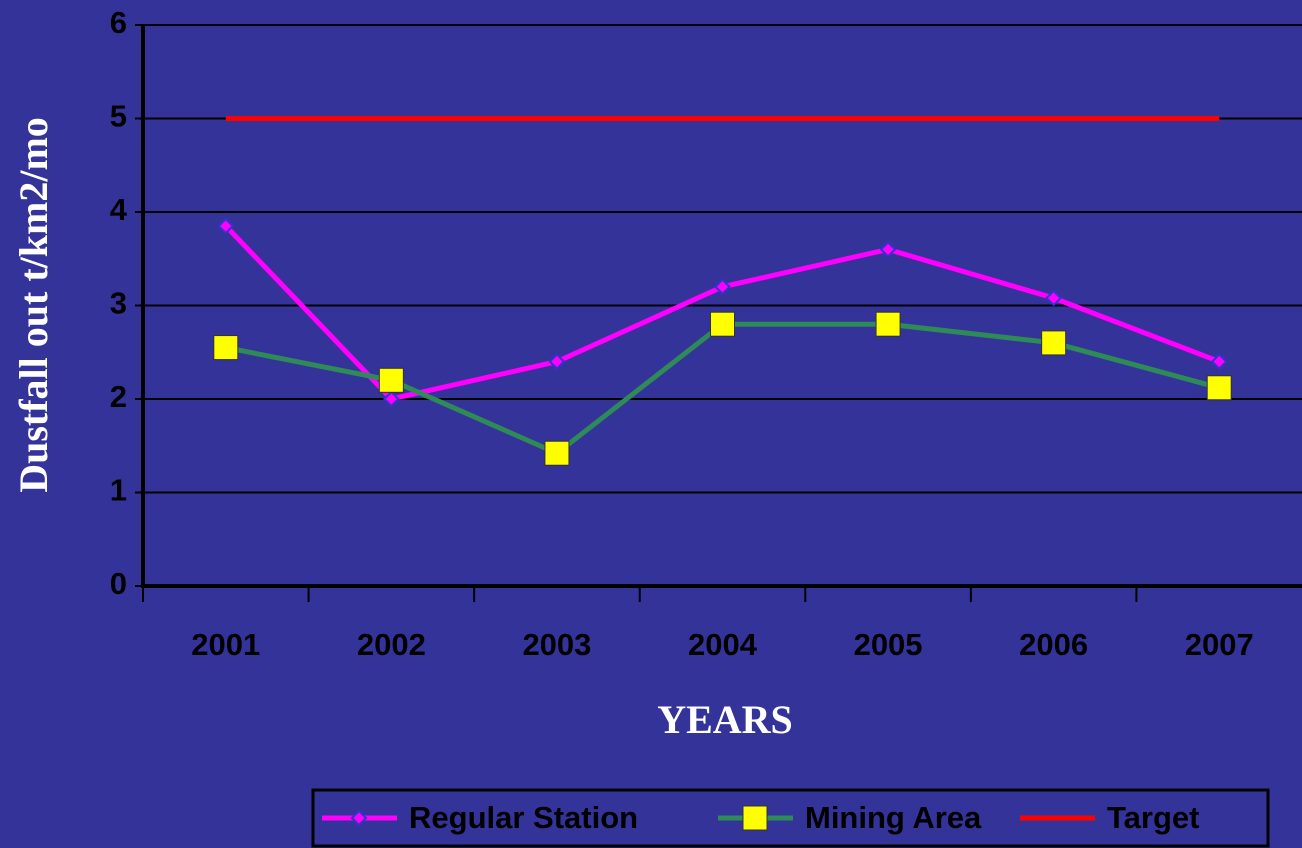 This screenshot has height=848, width=1302. Describe the element at coordinates (118, 22) in the screenshot. I see `y-tick-label: 6` at that location.